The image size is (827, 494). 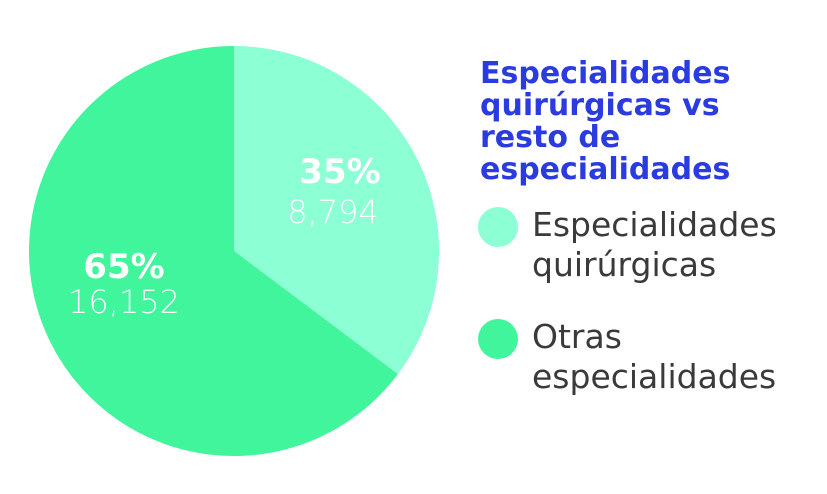 I want to click on slice-percent-label-otras: 65%, so click(x=123, y=267).